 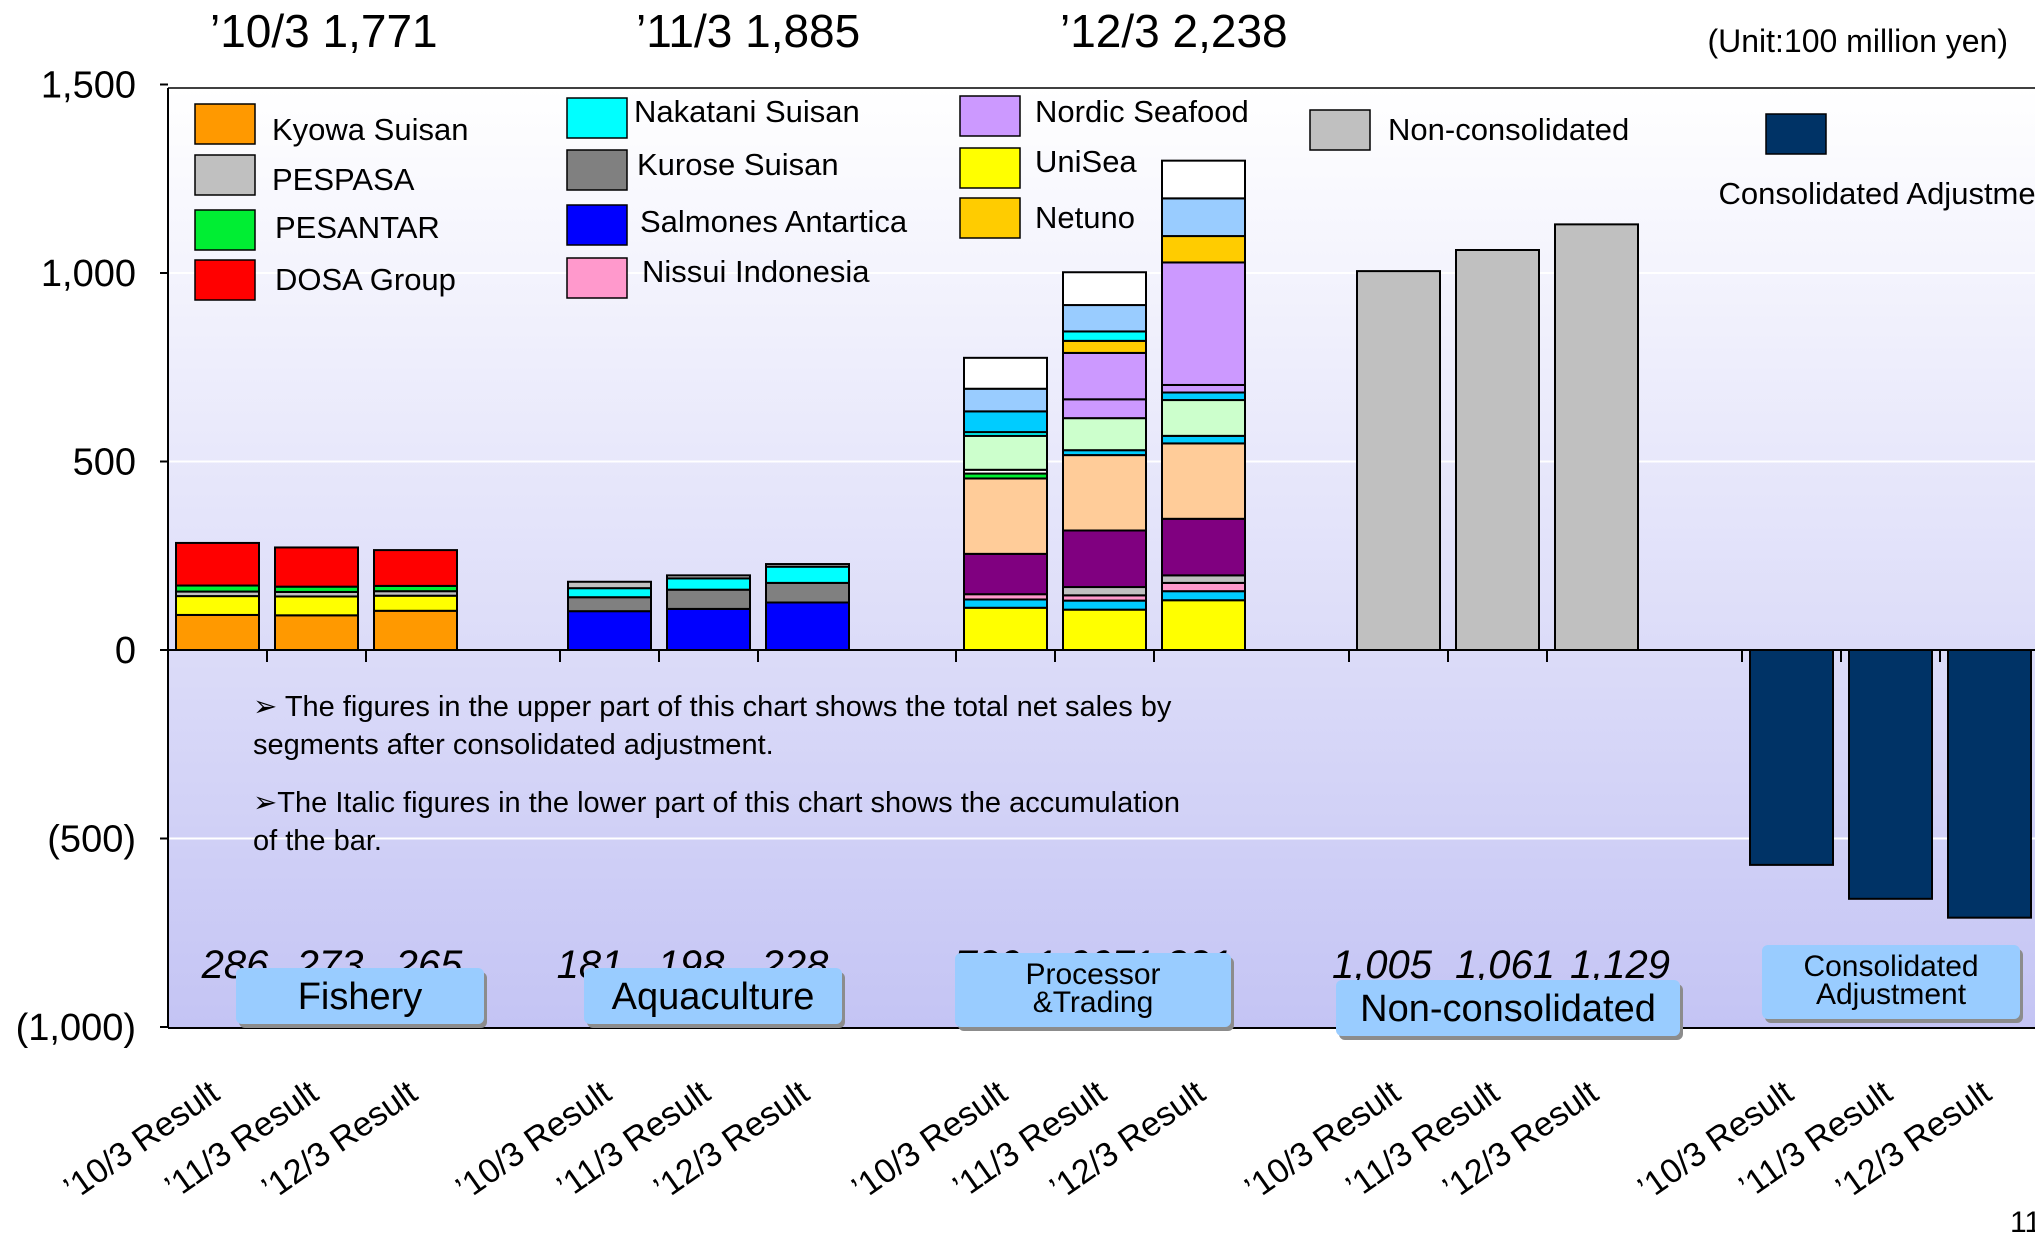 I want to click on group-label-line: Fishery, so click(x=360, y=997).